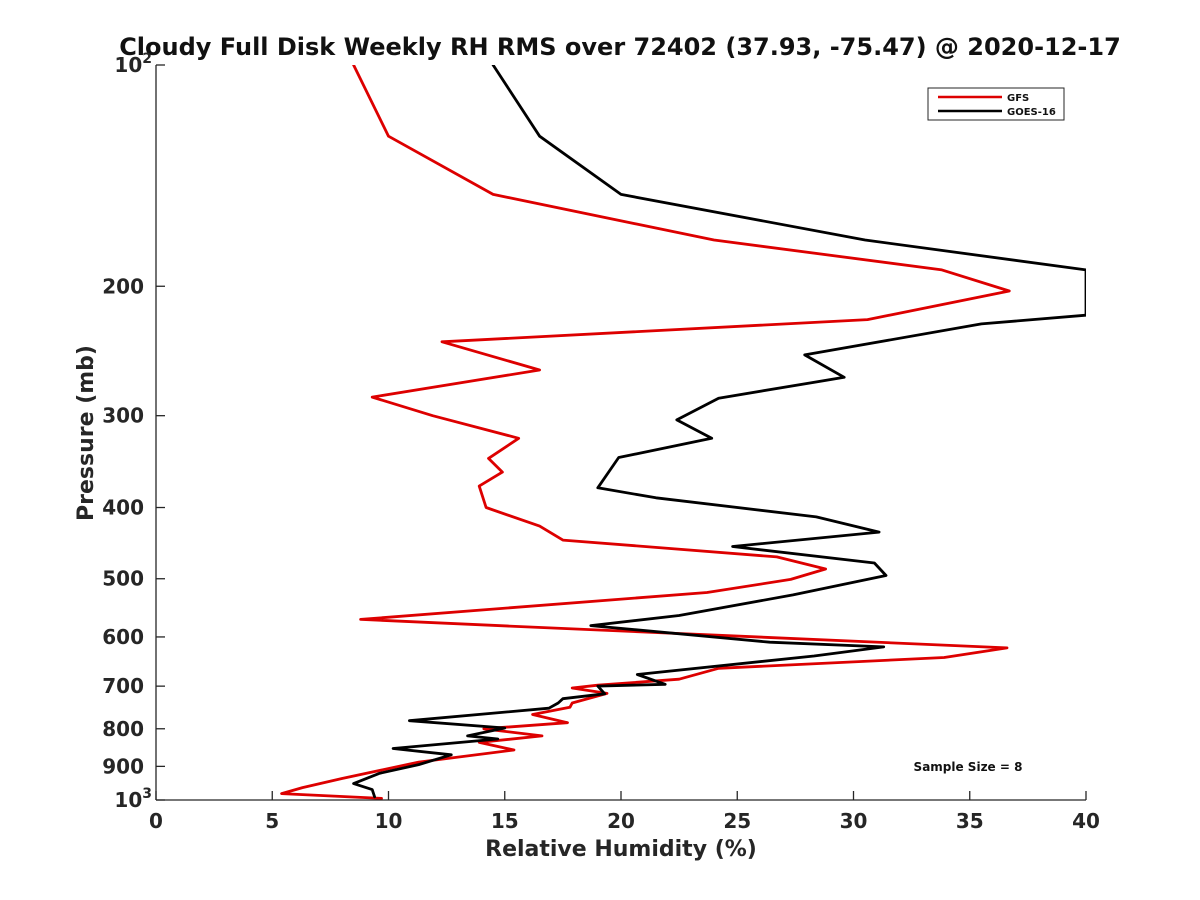 This screenshot has height=900, width=1200. I want to click on y-tick-label: 700, so click(123, 686).